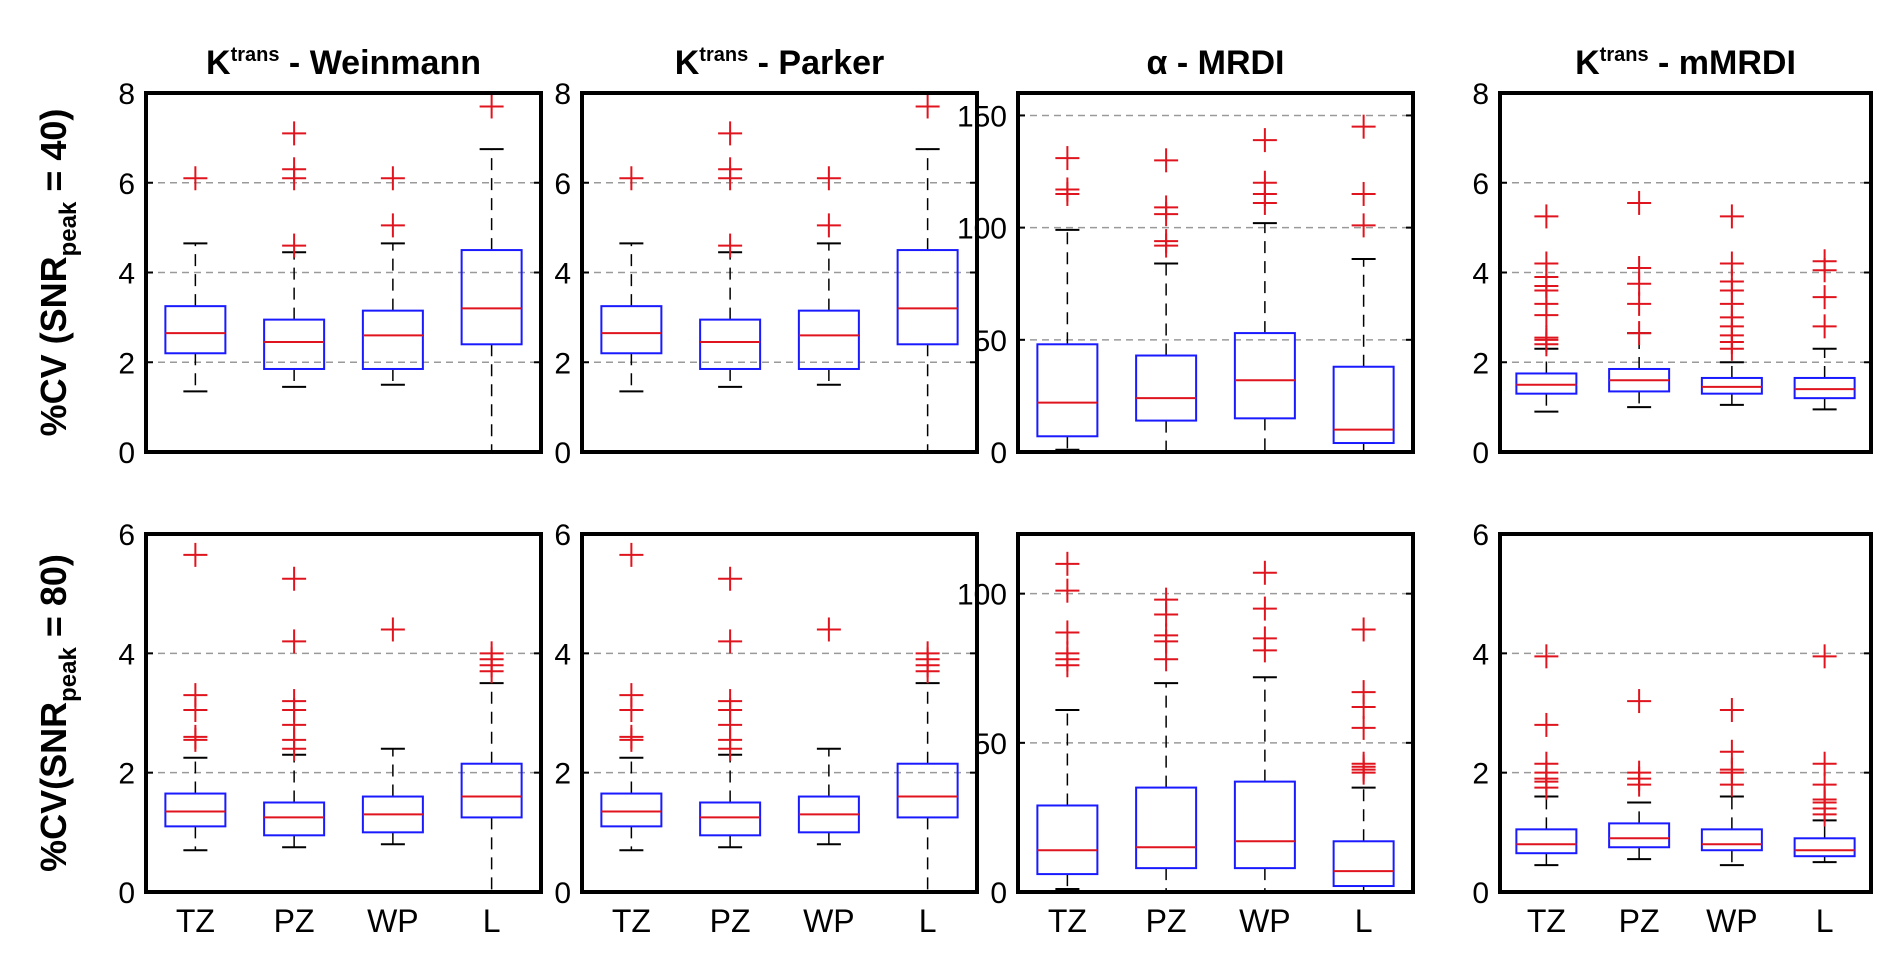 The image size is (1904, 966). Describe the element at coordinates (723, 55) in the screenshot. I see `title-superscript: trans` at that location.